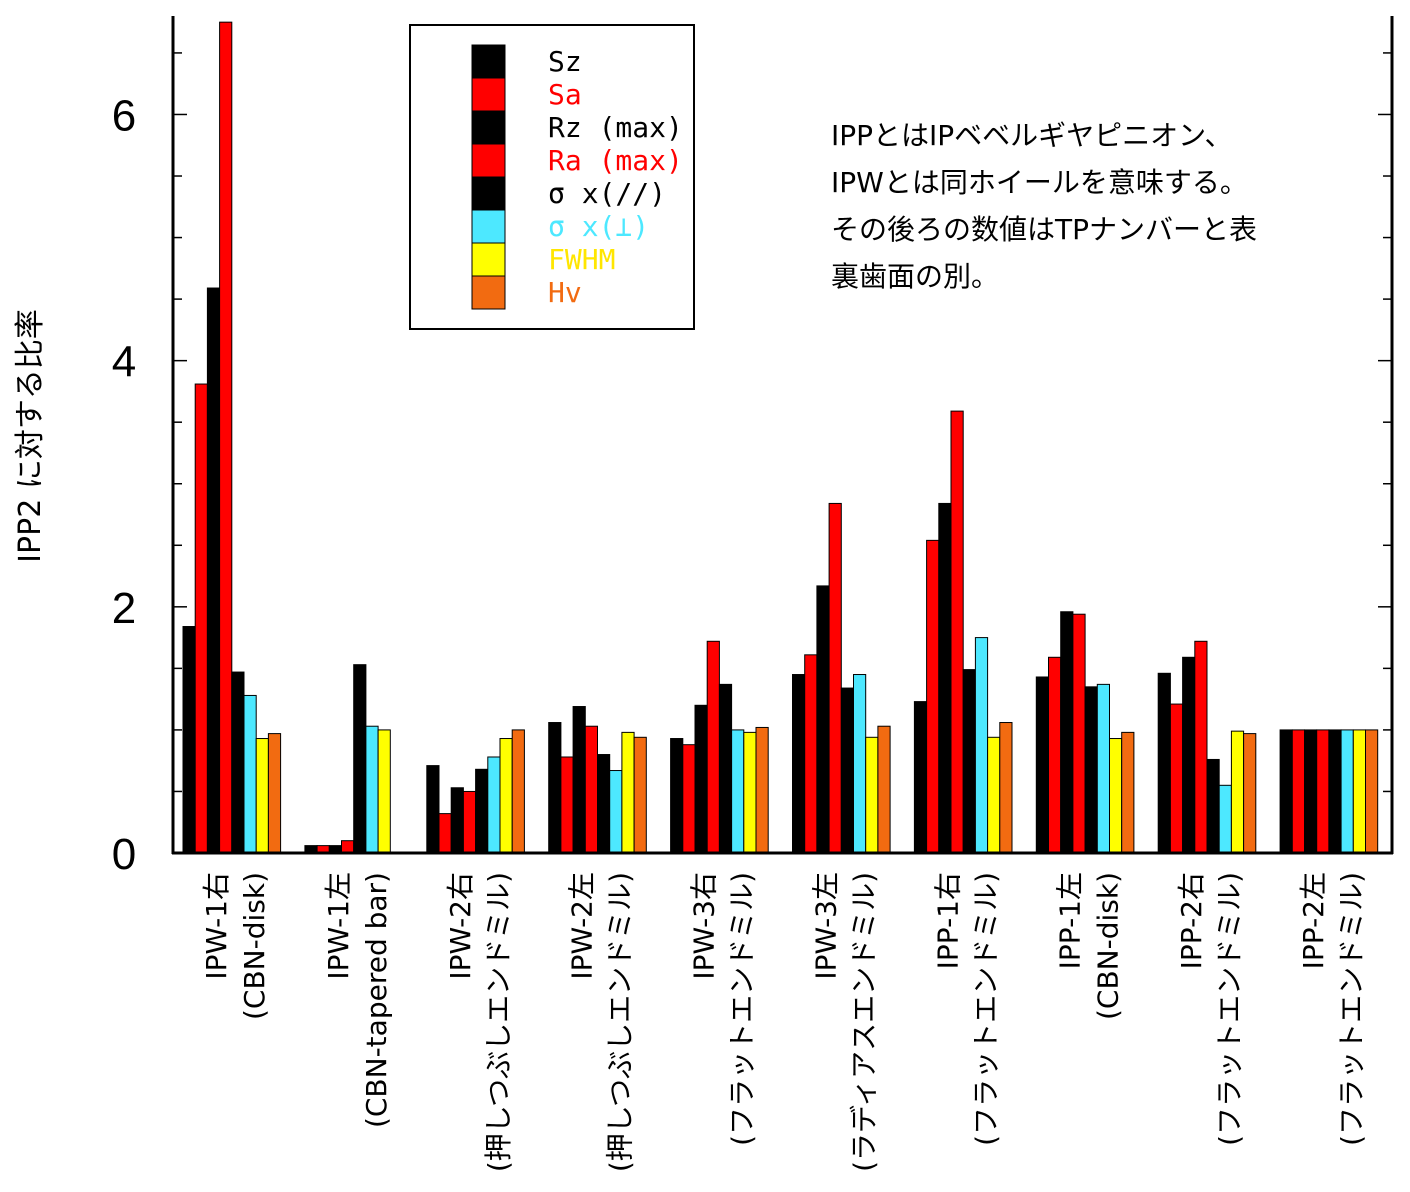  Describe the element at coordinates (1191, 920) in the screenshot. I see `category-name: IPP-2右` at that location.